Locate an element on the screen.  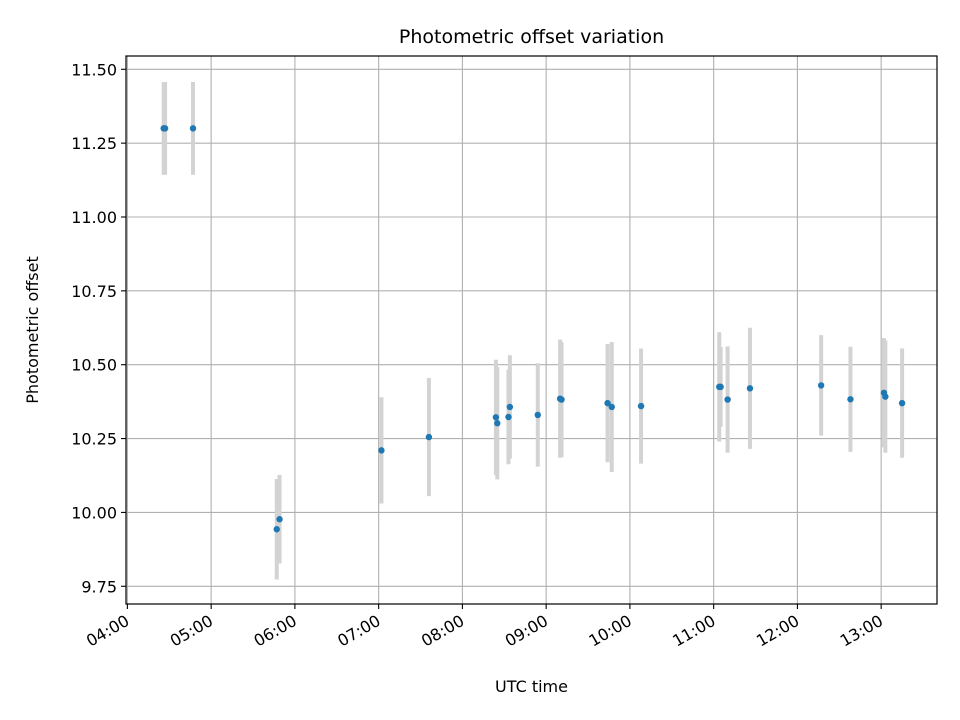
y-tick-label: 10.75 is located at coordinates (94, 291).